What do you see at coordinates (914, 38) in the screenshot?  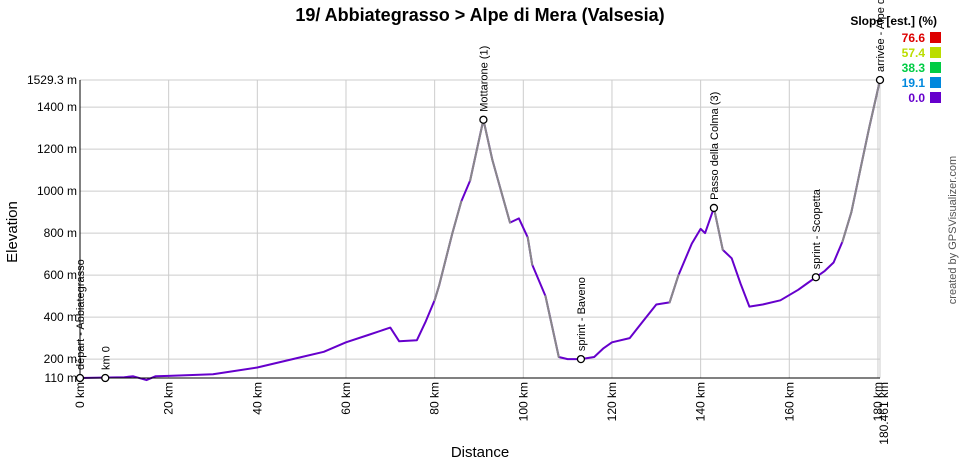 I see `legend-value: 76.6` at bounding box center [914, 38].